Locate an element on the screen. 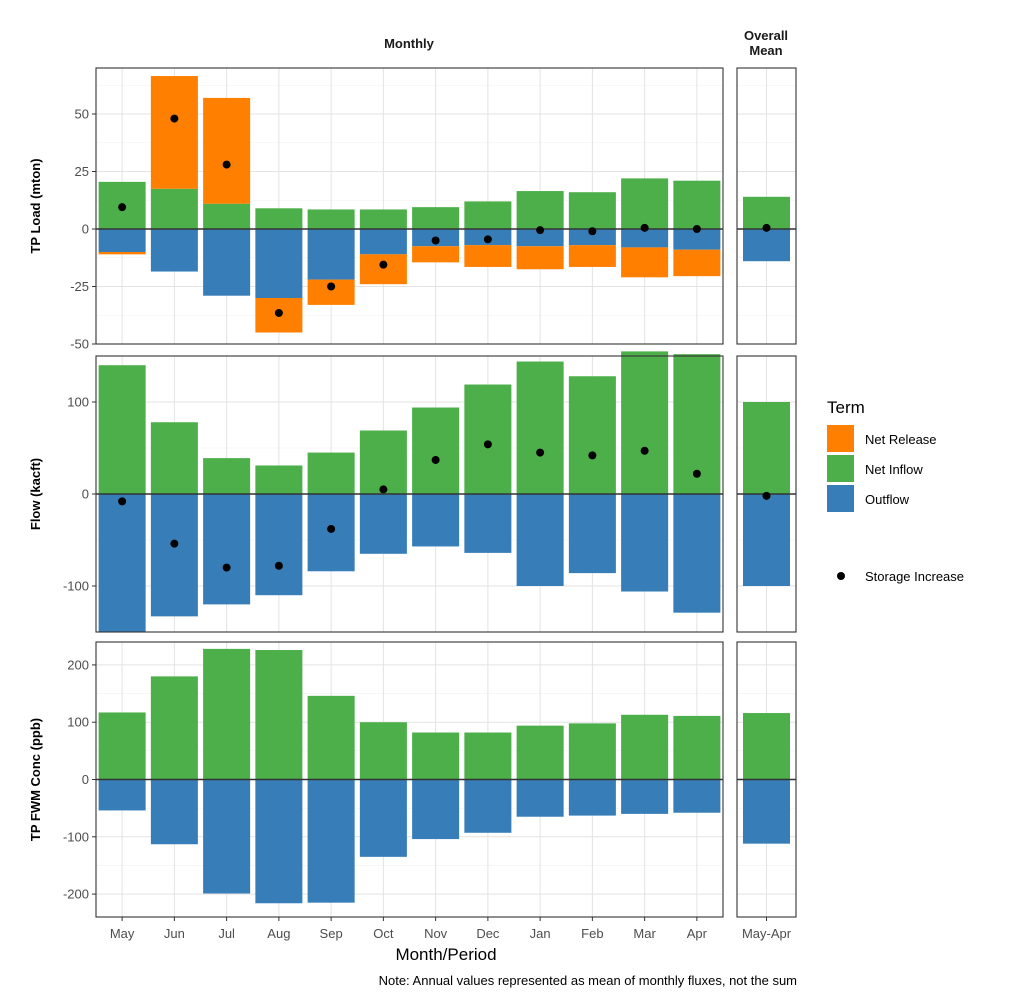 The height and width of the screenshot is (996, 1009). bar-net-inflow-jul is located at coordinates (227, 216).